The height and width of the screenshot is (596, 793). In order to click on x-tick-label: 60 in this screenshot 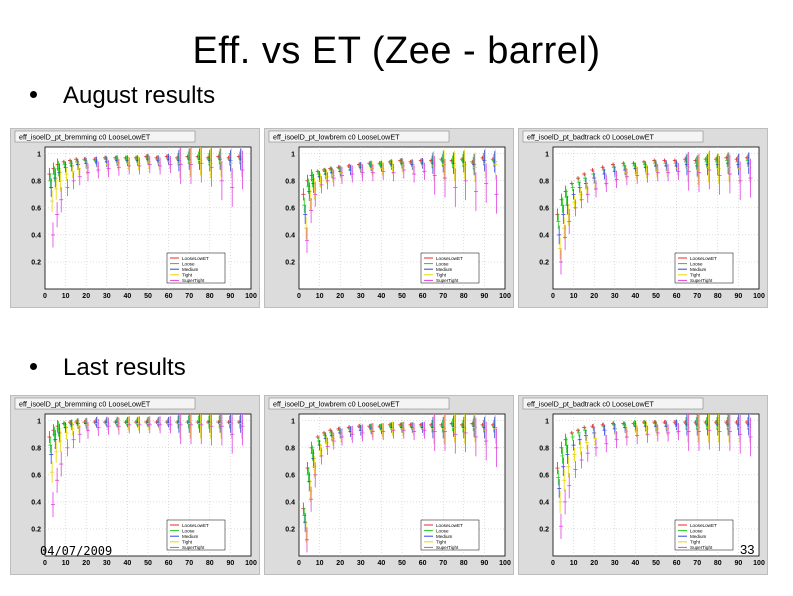, I will do `click(423, 296)`.